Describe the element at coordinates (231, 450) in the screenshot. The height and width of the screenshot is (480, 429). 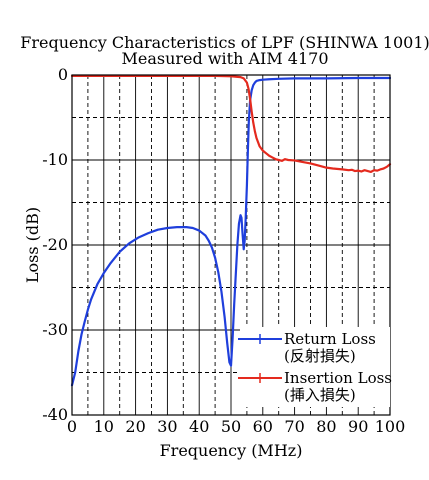
I see `x-axis-label: Frequency (MHz)` at that location.